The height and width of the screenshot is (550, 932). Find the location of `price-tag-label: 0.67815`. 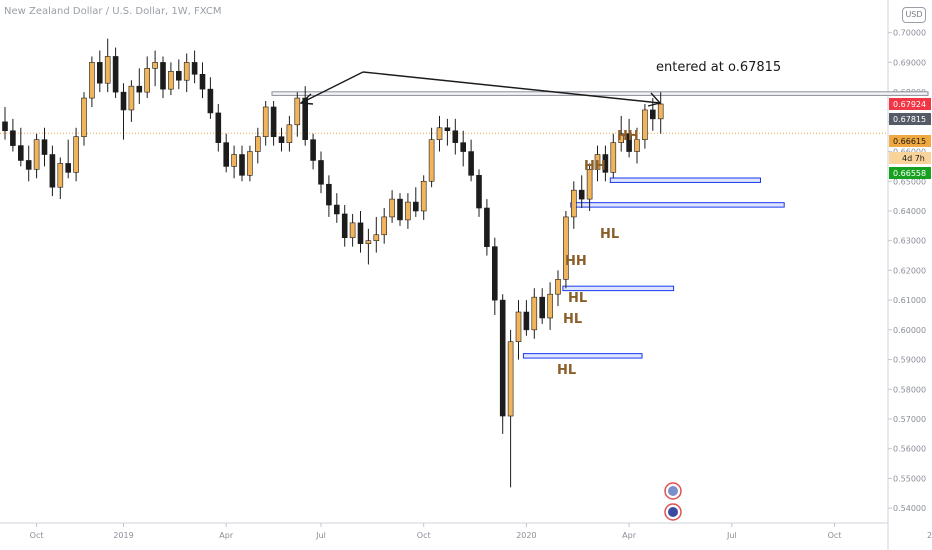

price-tag-label: 0.67815 is located at coordinates (909, 119).